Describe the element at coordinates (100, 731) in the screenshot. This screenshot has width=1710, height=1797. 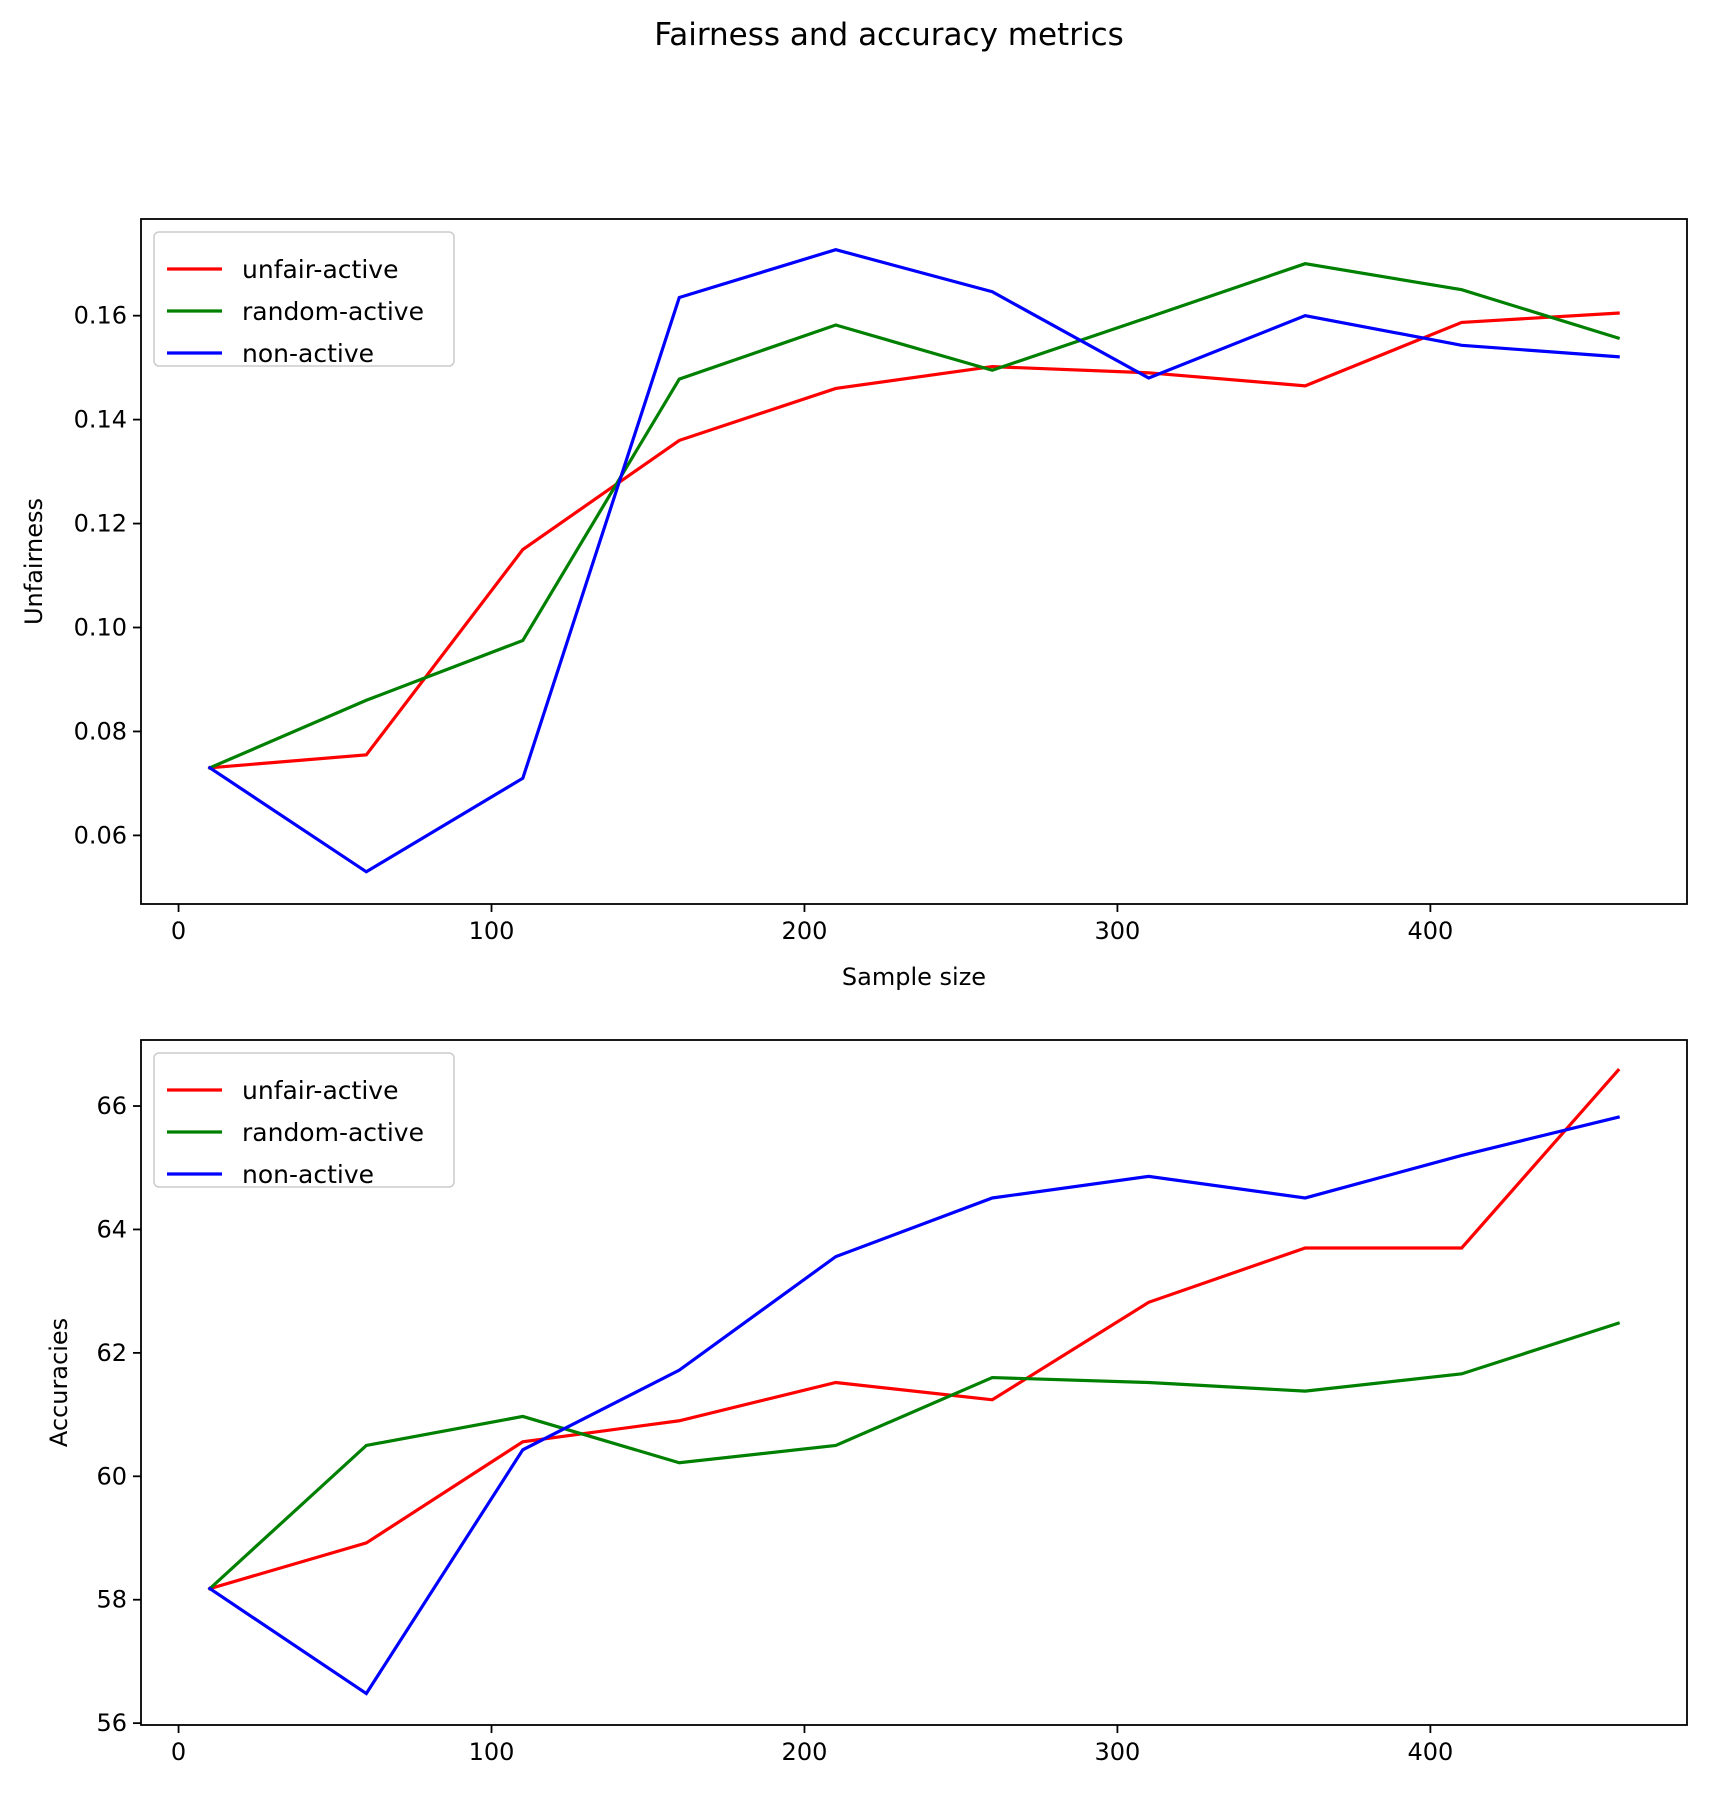
I see `y-tick-label: 0.08` at that location.